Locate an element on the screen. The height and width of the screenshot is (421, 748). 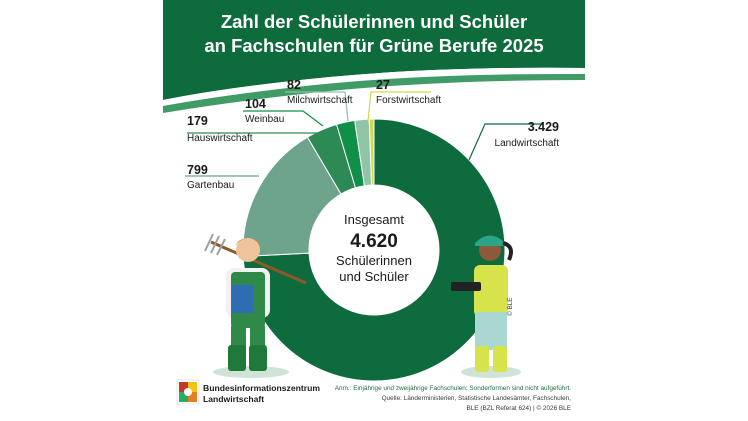
header-swoosh-green is located at coordinates (374, 93).